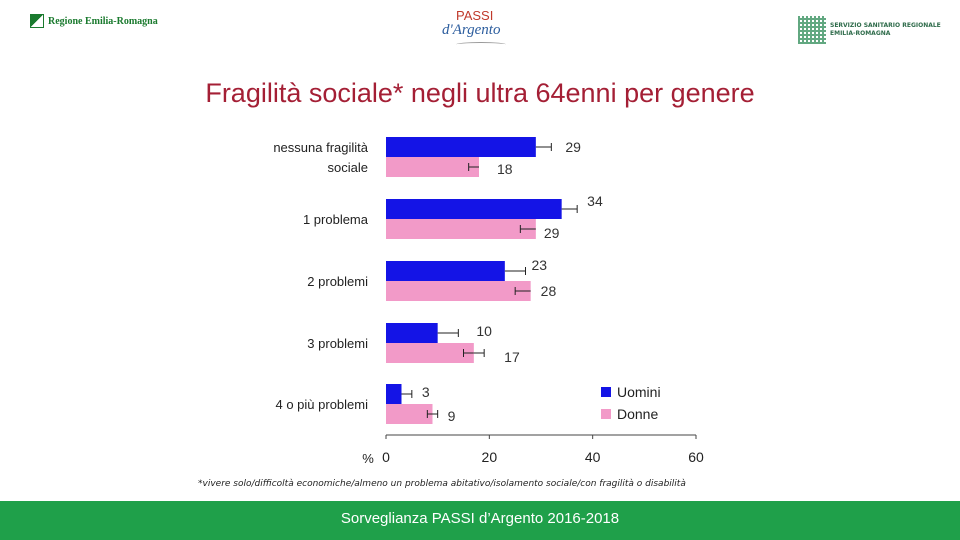  I want to click on data-label: 28, so click(549, 291).